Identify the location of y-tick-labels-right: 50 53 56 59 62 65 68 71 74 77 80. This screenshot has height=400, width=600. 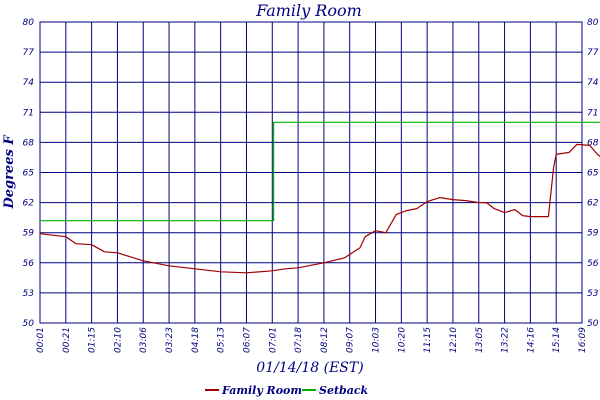
(593, 173).